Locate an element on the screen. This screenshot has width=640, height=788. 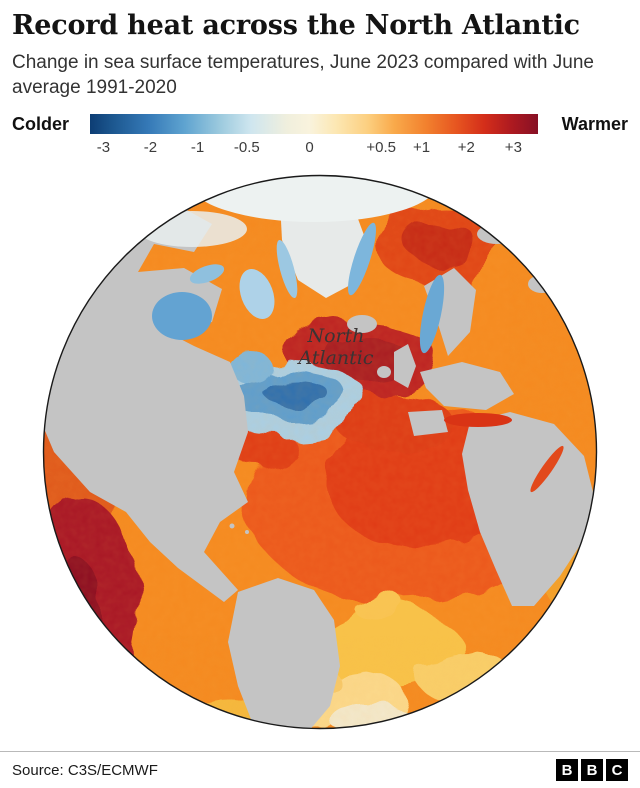
page-title: Record heat across the North Atlantic is located at coordinates (296, 25).